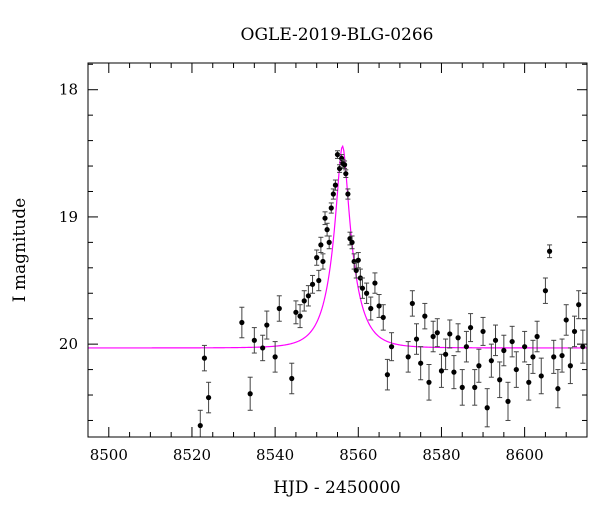 The width and height of the screenshot is (600, 512). Describe the element at coordinates (275, 455) in the screenshot. I see `x-tick-label: 8540` at that location.